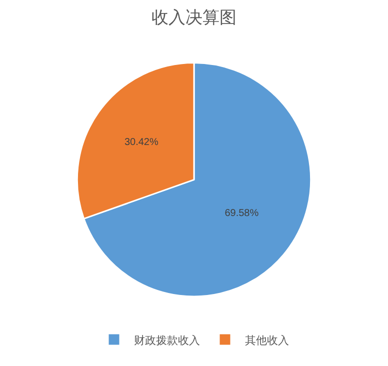 This screenshot has height=366, width=388. Describe the element at coordinates (167, 340) in the screenshot. I see `legend-label: 财政拨款收入` at that location.